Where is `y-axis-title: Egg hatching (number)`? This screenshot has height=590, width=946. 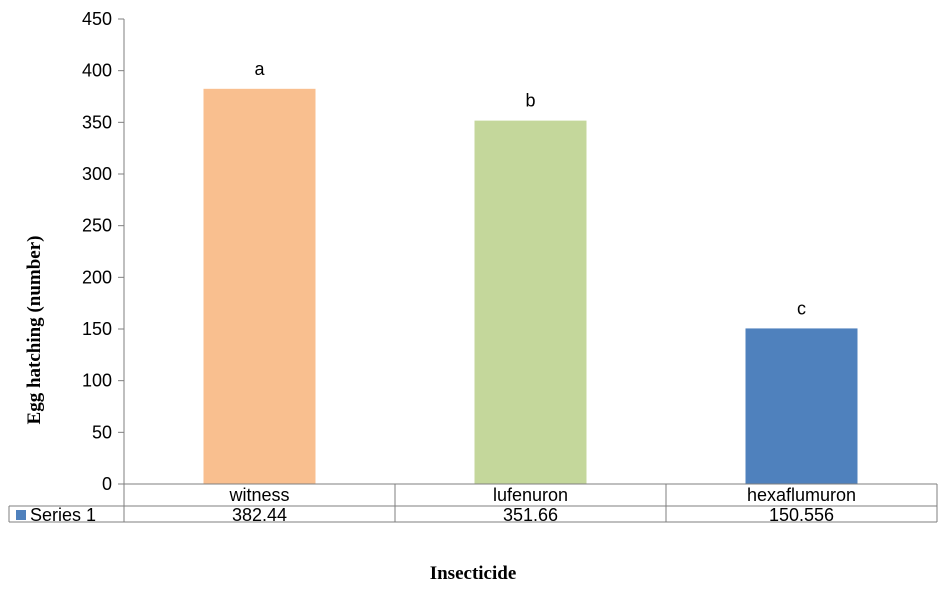 y-axis-title: Egg hatching (number) is located at coordinates (34, 330).